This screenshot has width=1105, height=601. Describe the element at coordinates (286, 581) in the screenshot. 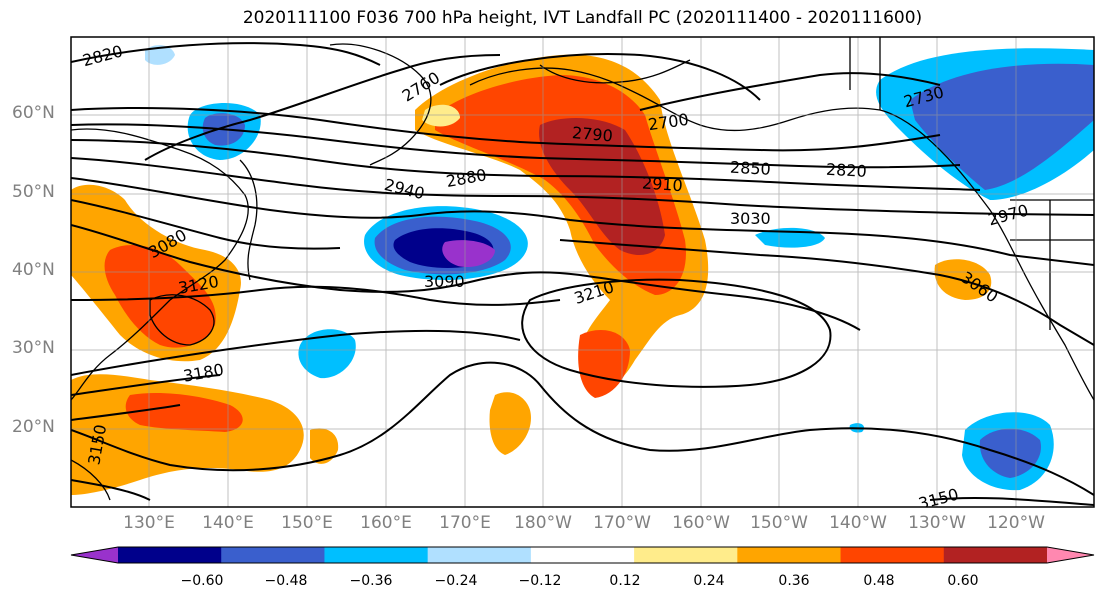

I see `colorbar-tick: −0.48` at that location.